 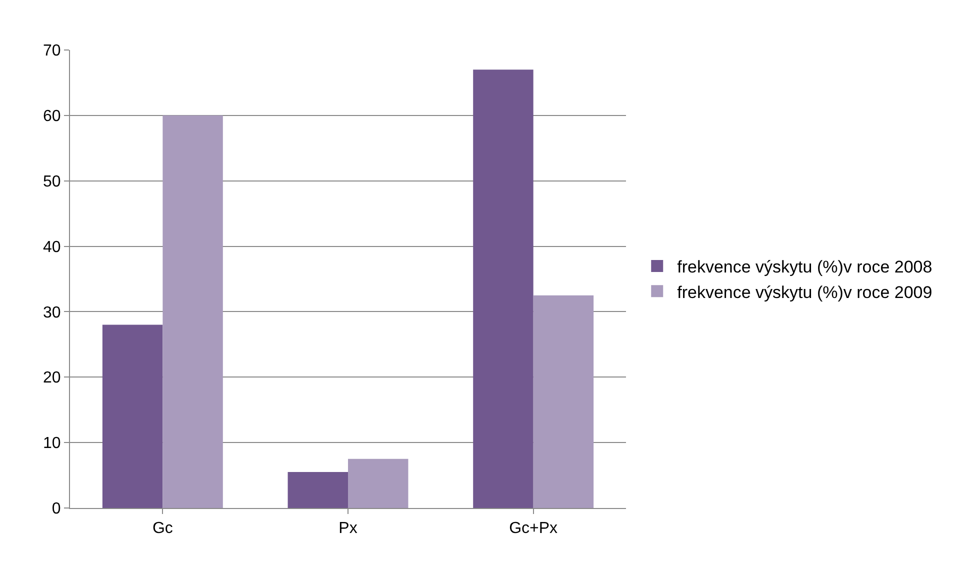 What do you see at coordinates (56, 509) in the screenshot?
I see `y-tick-label: 0` at bounding box center [56, 509].